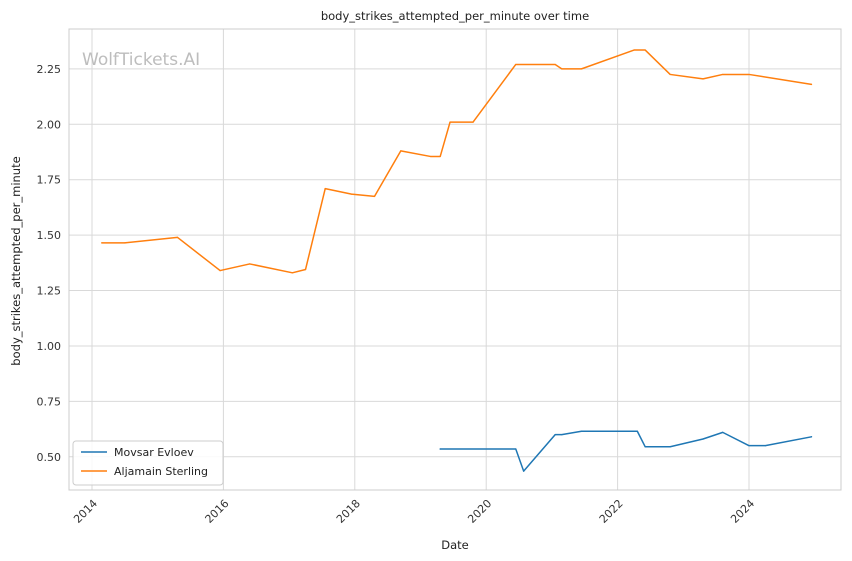 Image resolution: width=852 pixels, height=561 pixels. I want to click on legend: Movsar Evloev Aljamain Sterling, so click(148, 463).